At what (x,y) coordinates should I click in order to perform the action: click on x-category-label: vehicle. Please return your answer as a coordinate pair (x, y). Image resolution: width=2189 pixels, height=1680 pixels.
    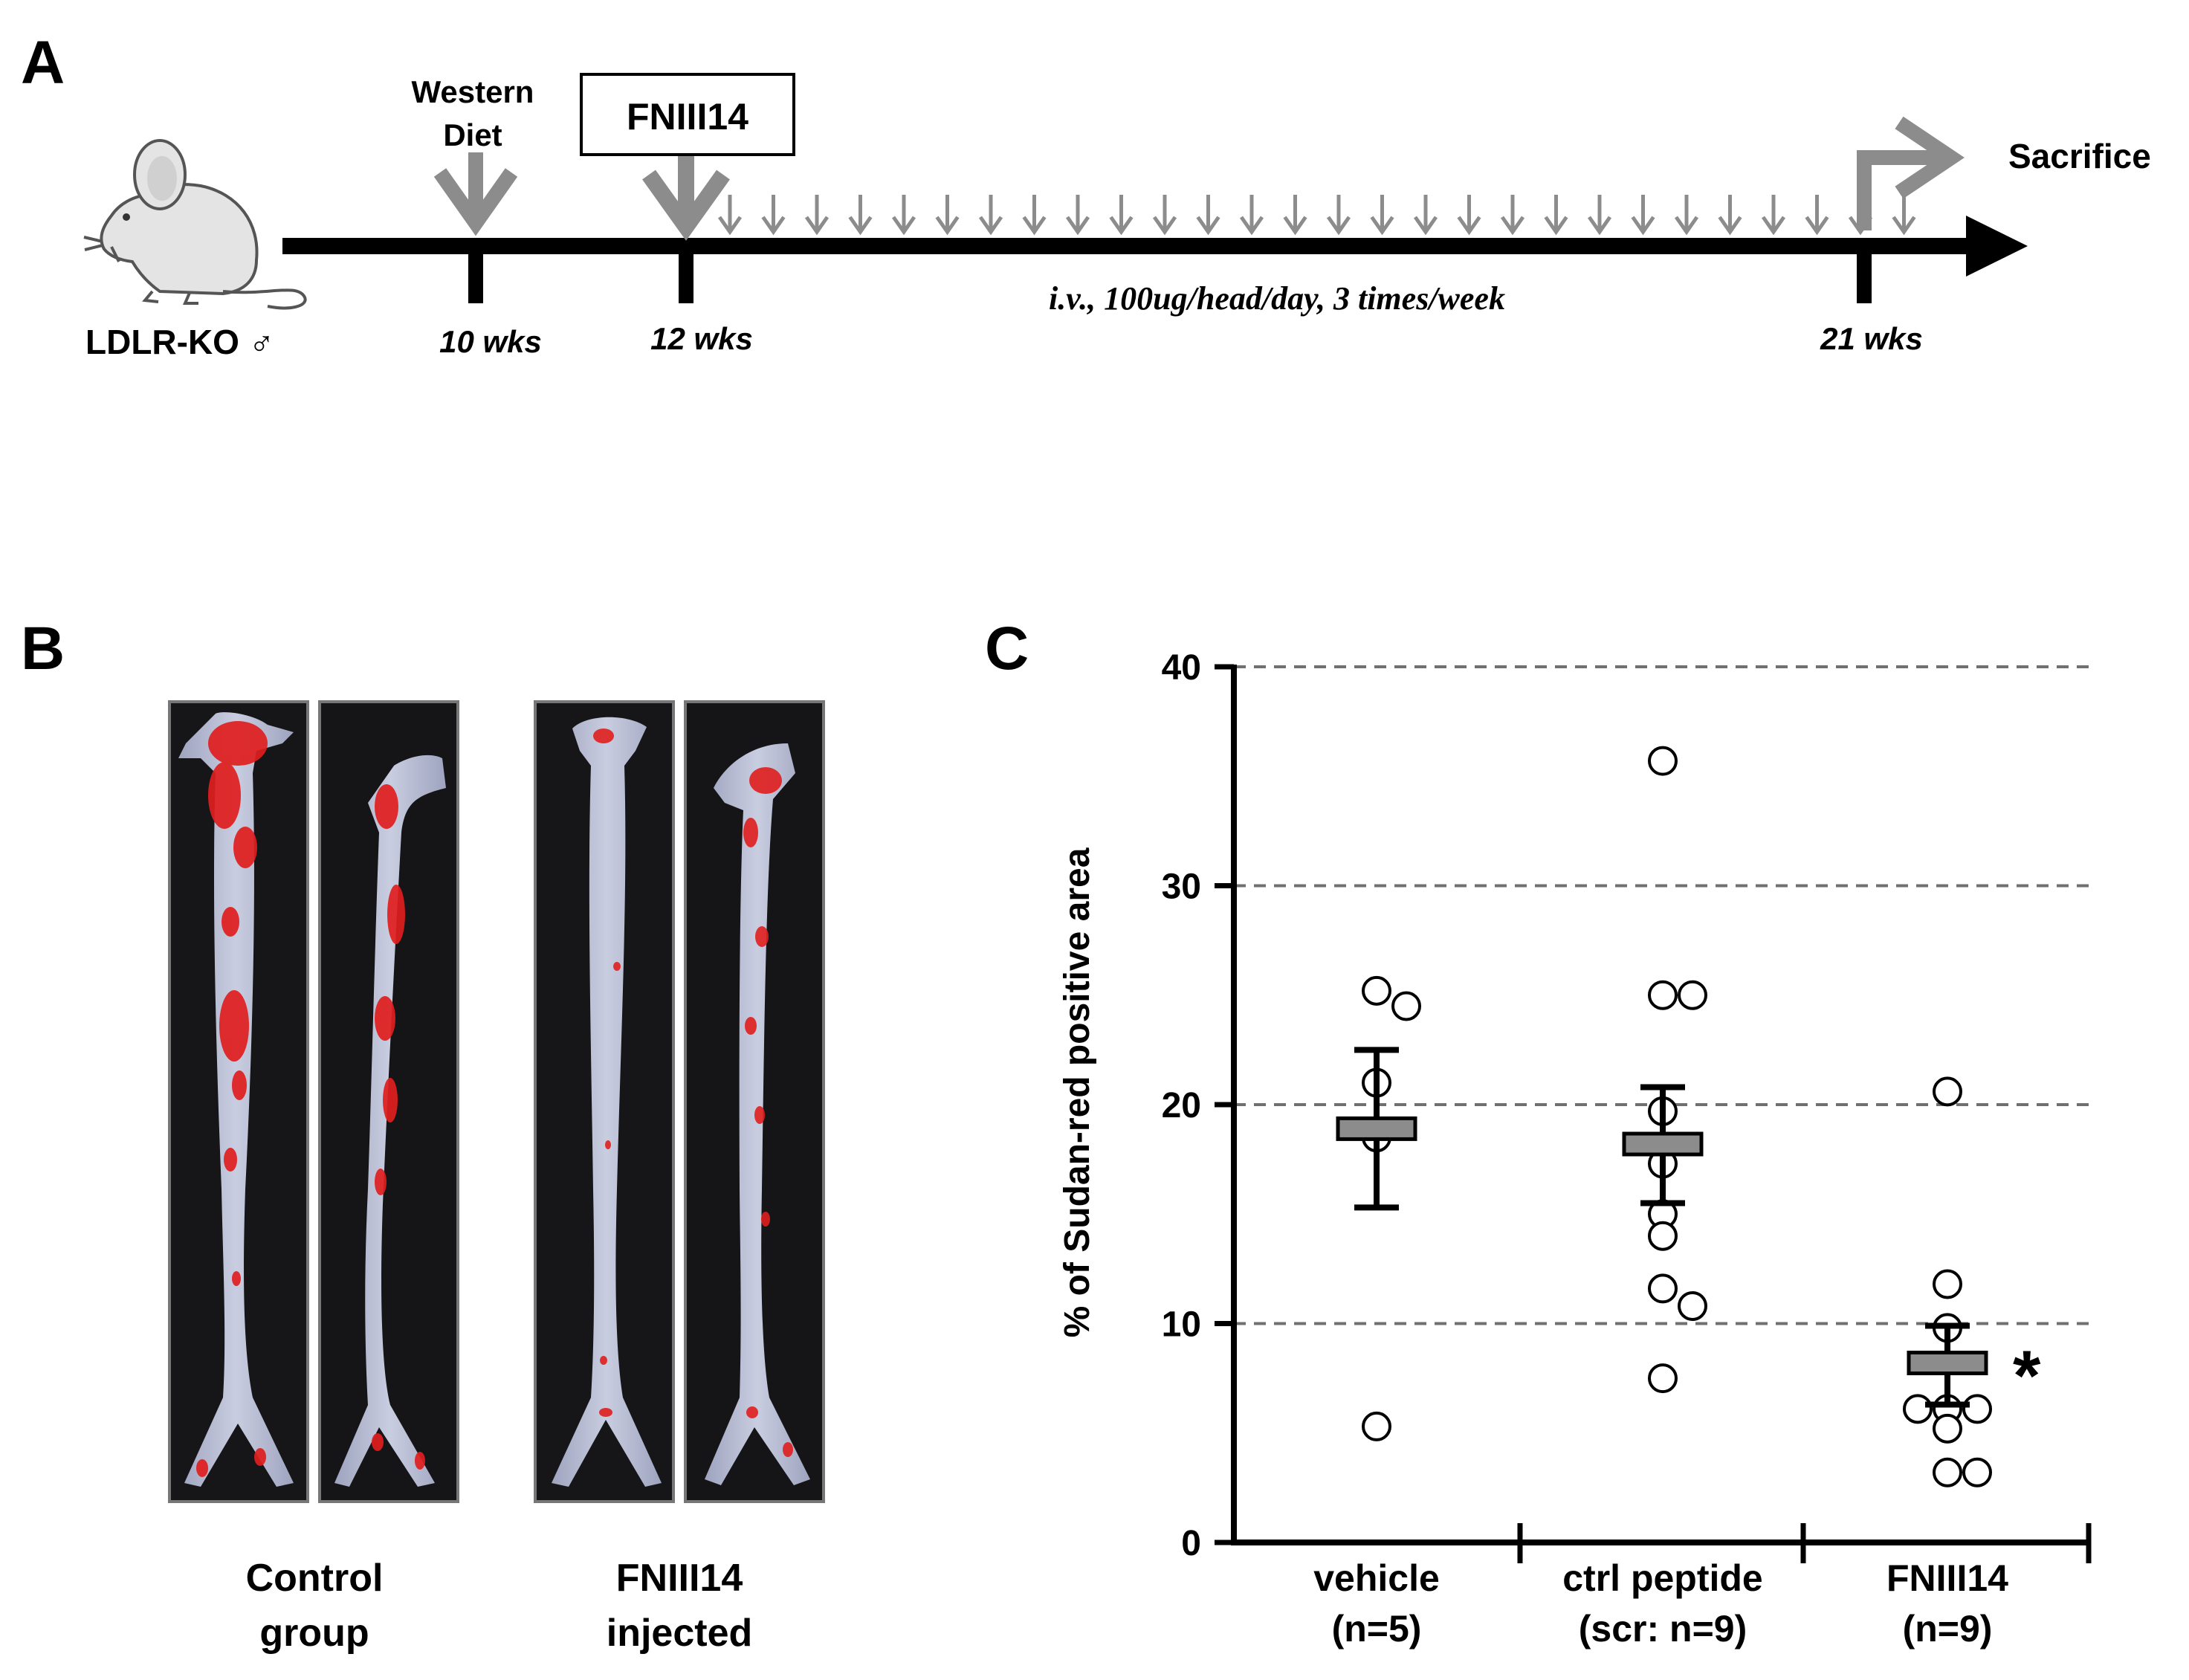
    Looking at the image, I should click on (1376, 1578).